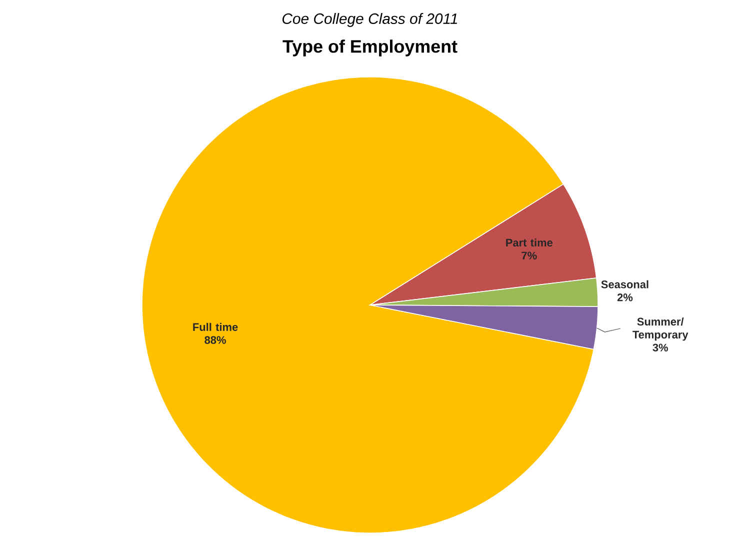 The height and width of the screenshot is (539, 756). Describe the element at coordinates (529, 242) in the screenshot. I see `slice-label: Part time` at that location.